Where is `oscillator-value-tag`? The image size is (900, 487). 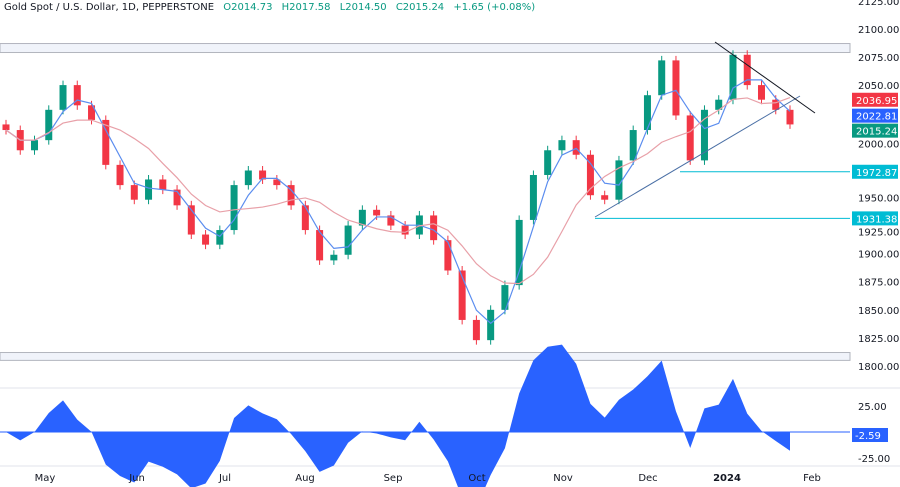 oscillator-value-tag is located at coordinates (870, 435).